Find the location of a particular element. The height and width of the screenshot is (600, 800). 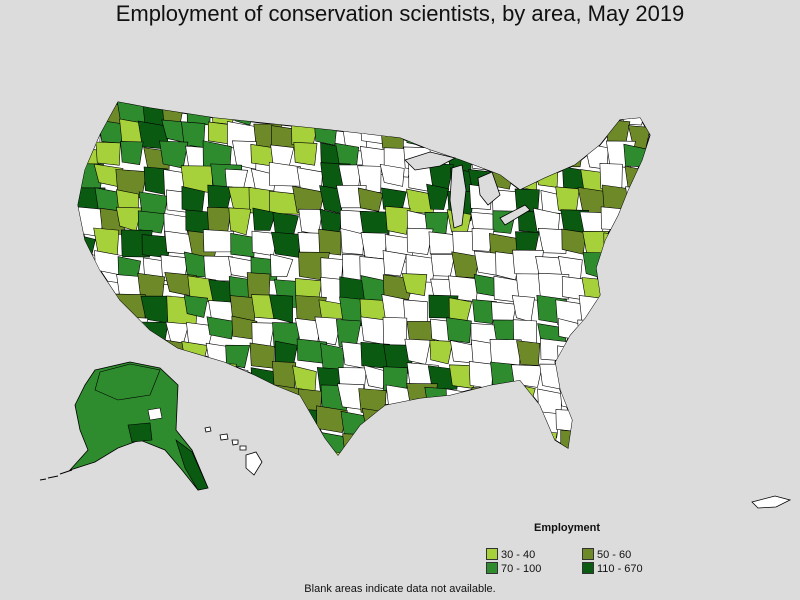

alaska is located at coordinates (124, 426).